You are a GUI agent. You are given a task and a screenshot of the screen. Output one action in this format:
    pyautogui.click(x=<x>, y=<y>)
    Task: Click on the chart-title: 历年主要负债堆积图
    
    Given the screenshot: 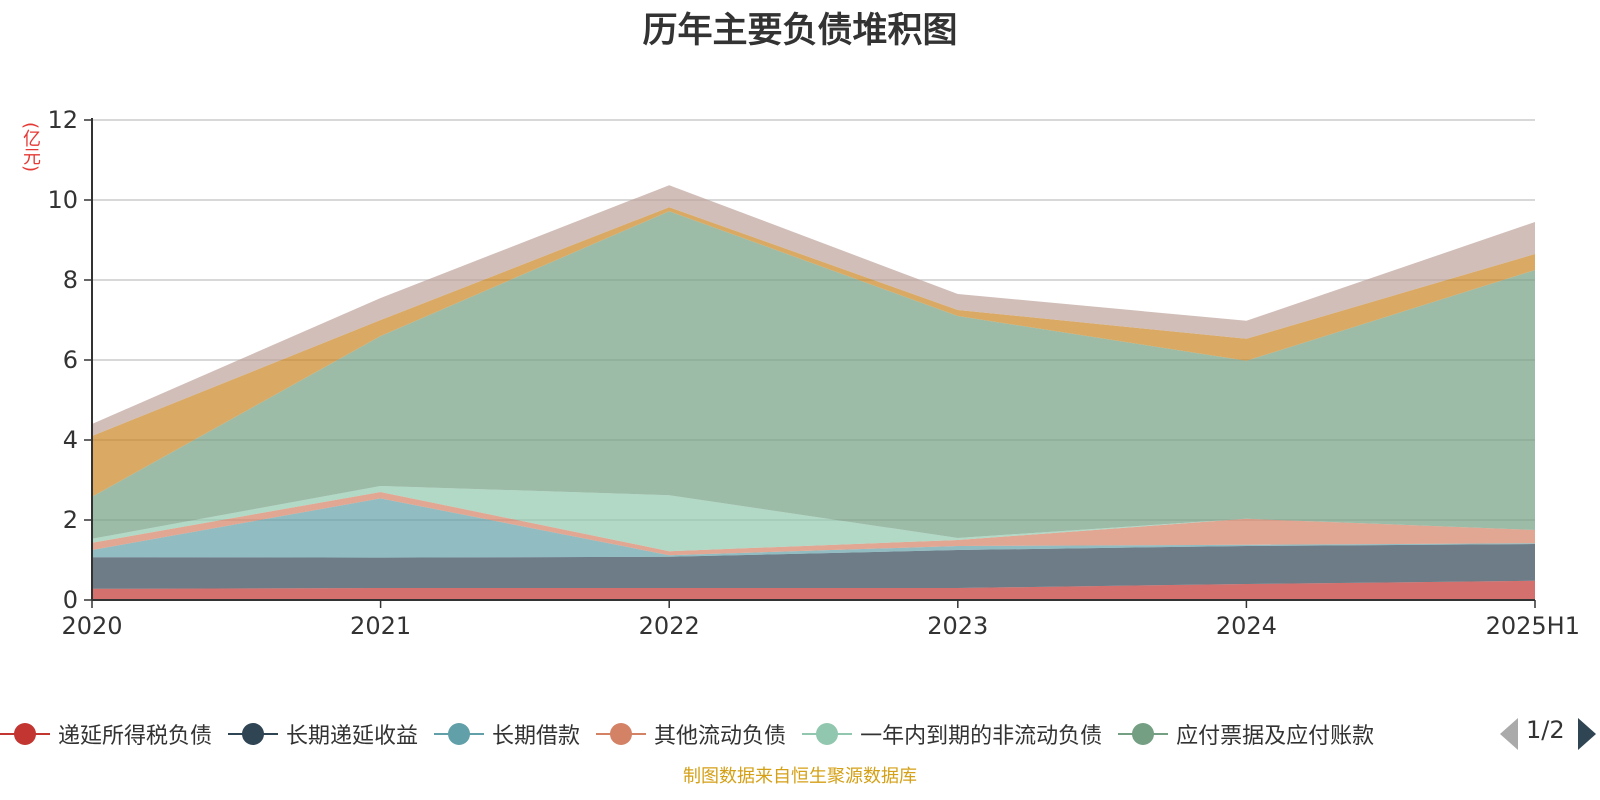 What is the action you would take?
    pyautogui.click(x=800, y=31)
    